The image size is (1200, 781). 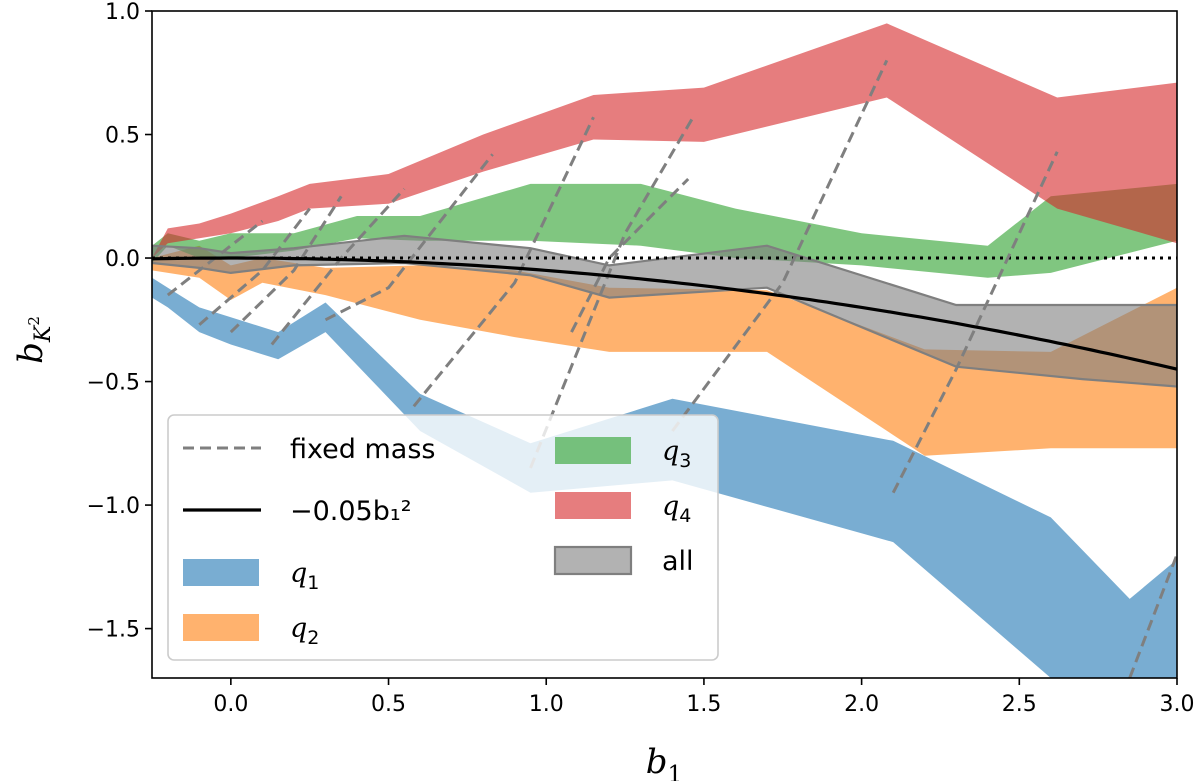 What do you see at coordinates (678, 561) in the screenshot?
I see `legend-label-all: all` at bounding box center [678, 561].